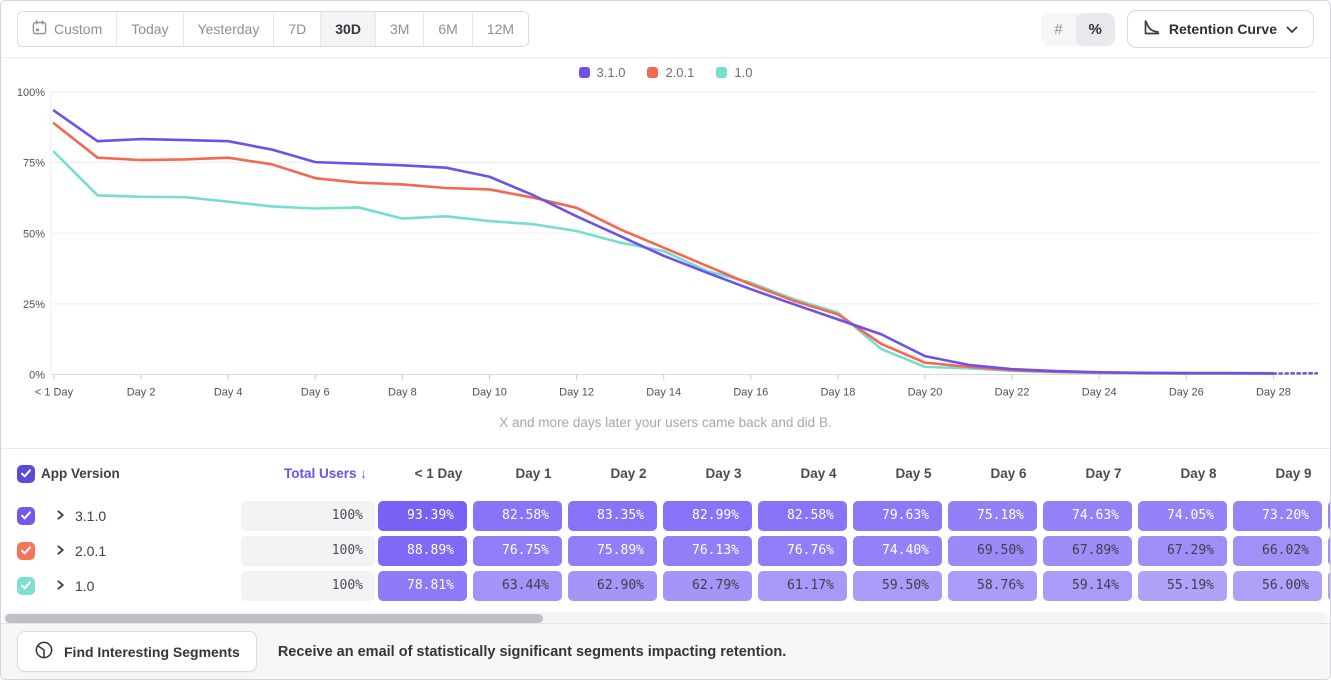 The width and height of the screenshot is (1331, 680). What do you see at coordinates (723, 473) in the screenshot?
I see `column-header-day-3: Day 3` at bounding box center [723, 473].